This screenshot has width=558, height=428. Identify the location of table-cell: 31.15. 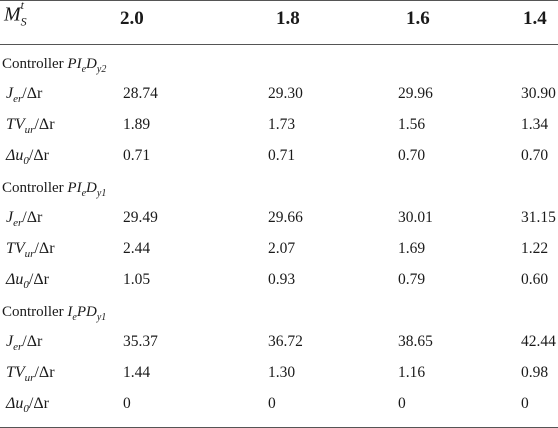
(538, 217).